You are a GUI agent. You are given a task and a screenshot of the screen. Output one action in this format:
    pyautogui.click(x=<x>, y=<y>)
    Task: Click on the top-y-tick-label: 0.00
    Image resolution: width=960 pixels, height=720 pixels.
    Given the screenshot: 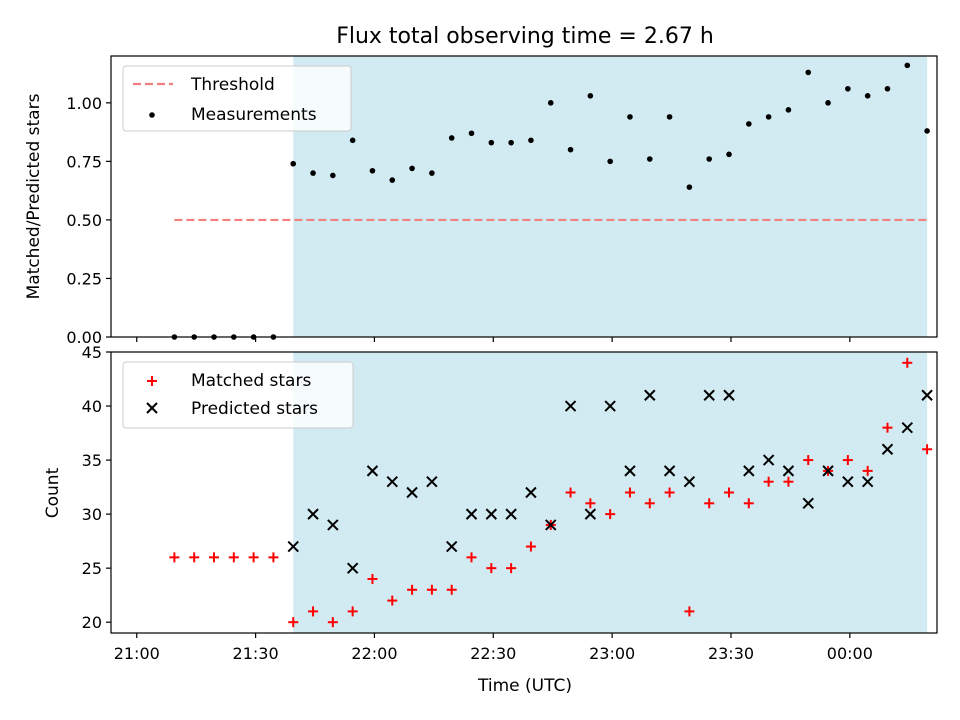 What is the action you would take?
    pyautogui.click(x=84, y=337)
    